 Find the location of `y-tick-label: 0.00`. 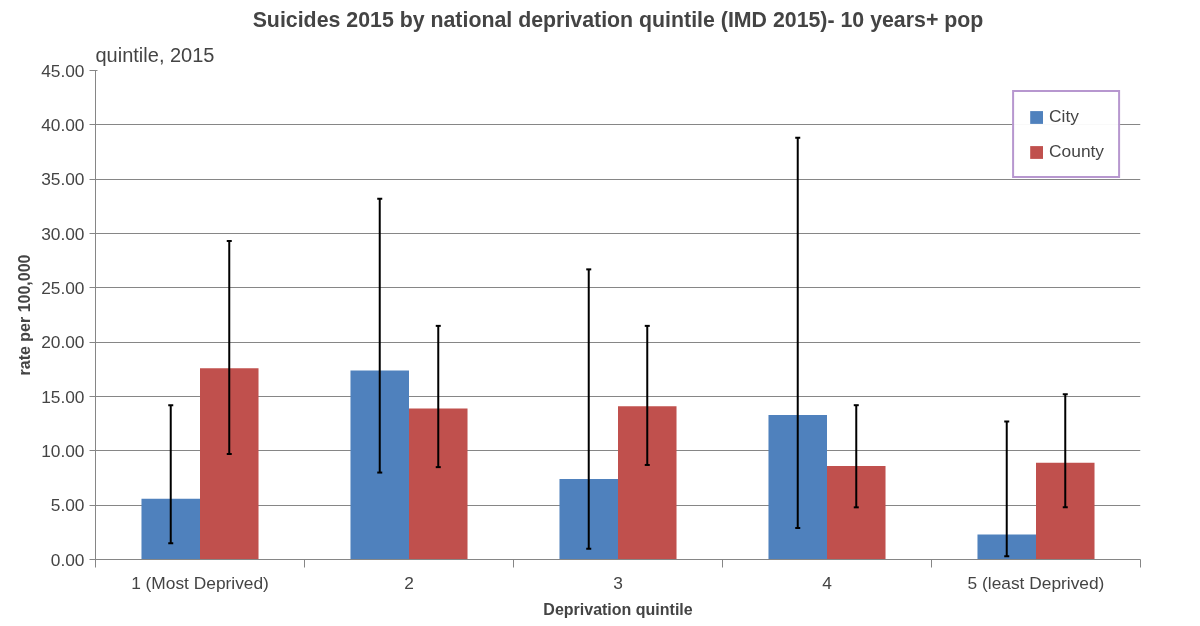

y-tick-label: 0.00 is located at coordinates (67, 559).